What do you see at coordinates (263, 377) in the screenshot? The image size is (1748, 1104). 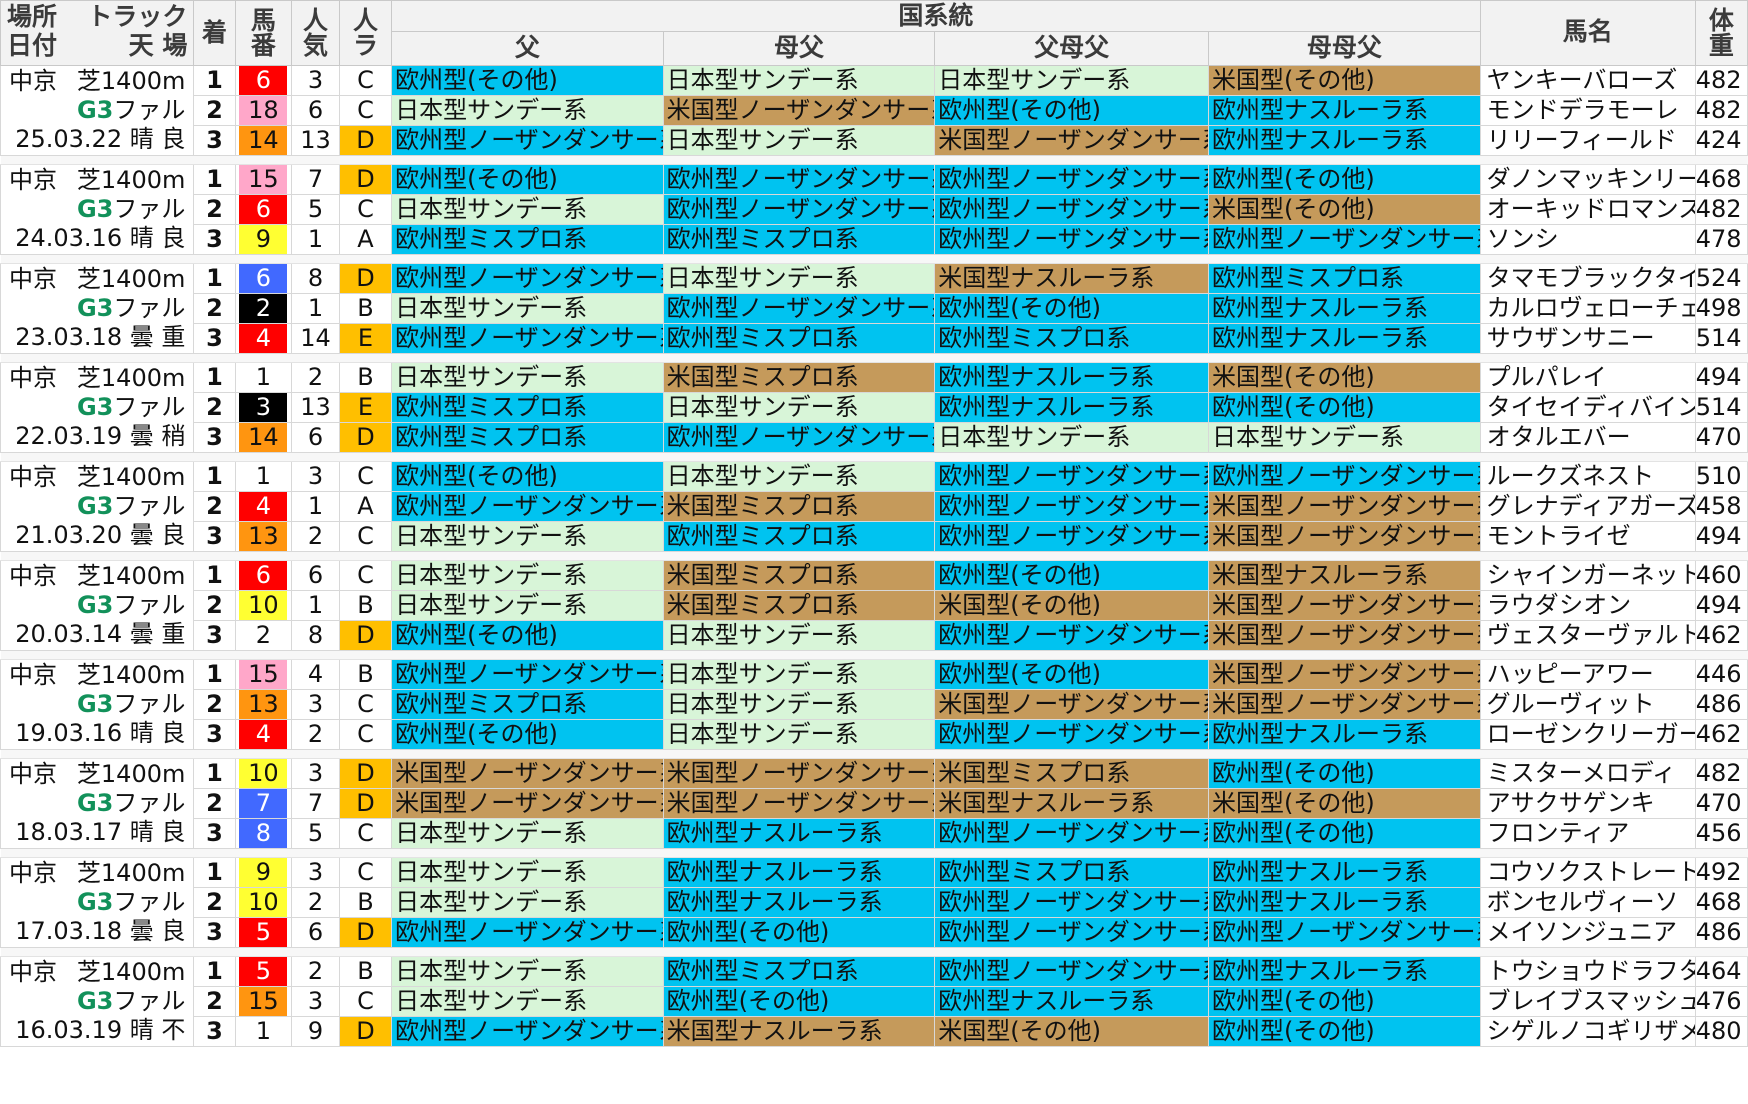 I see `horse-number: 1` at bounding box center [263, 377].